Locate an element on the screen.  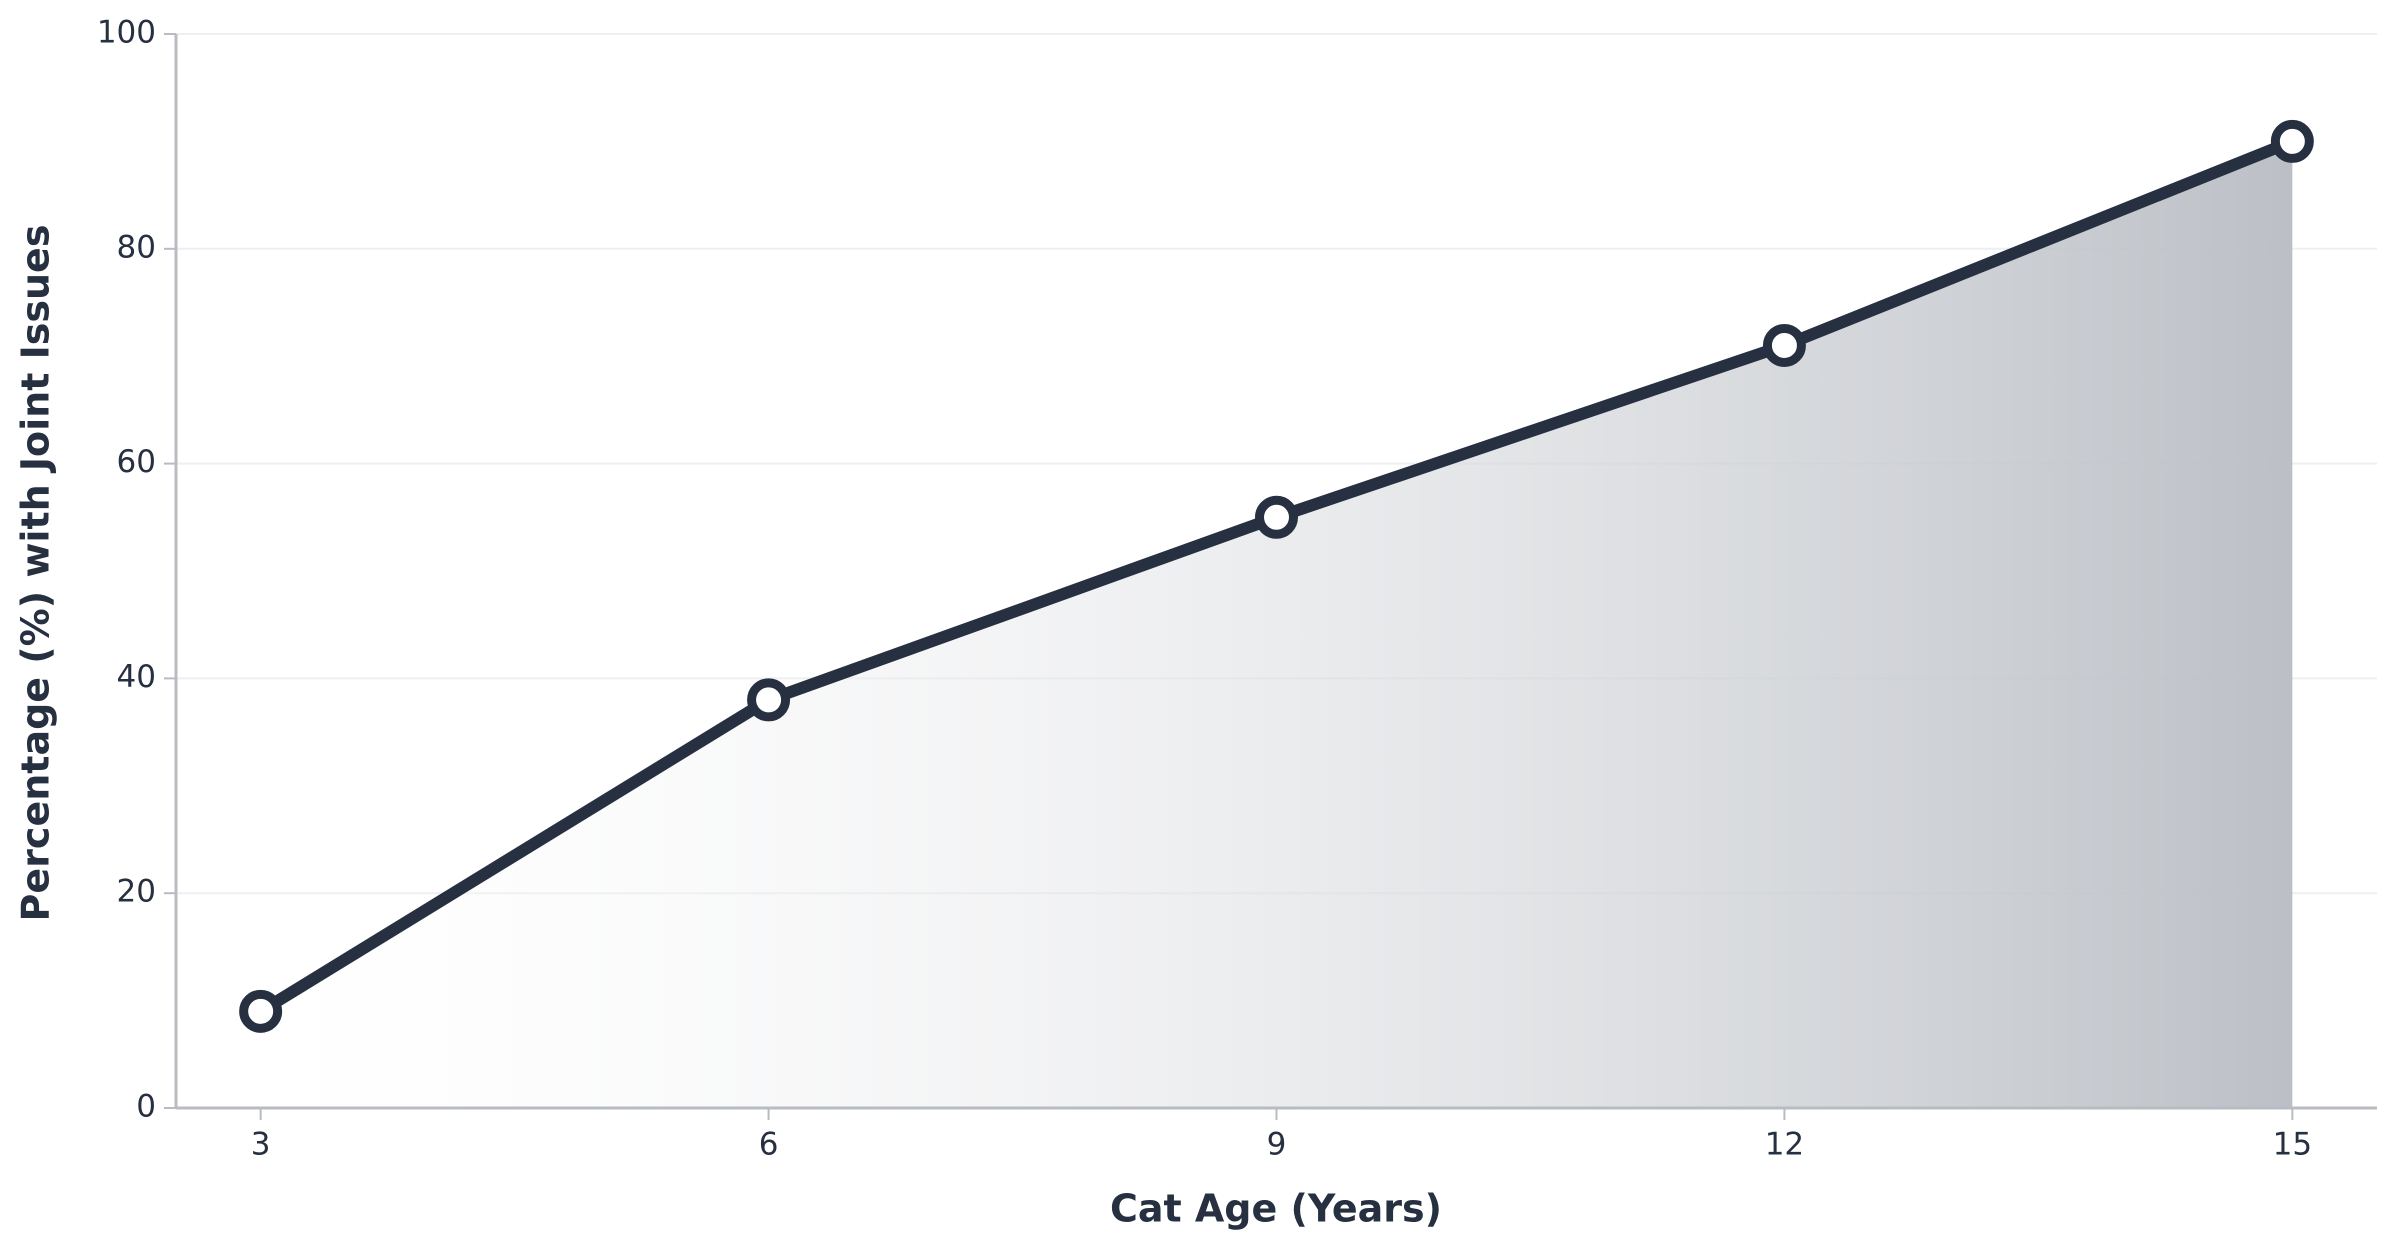
y-tick-label: 60 is located at coordinates (136, 462).